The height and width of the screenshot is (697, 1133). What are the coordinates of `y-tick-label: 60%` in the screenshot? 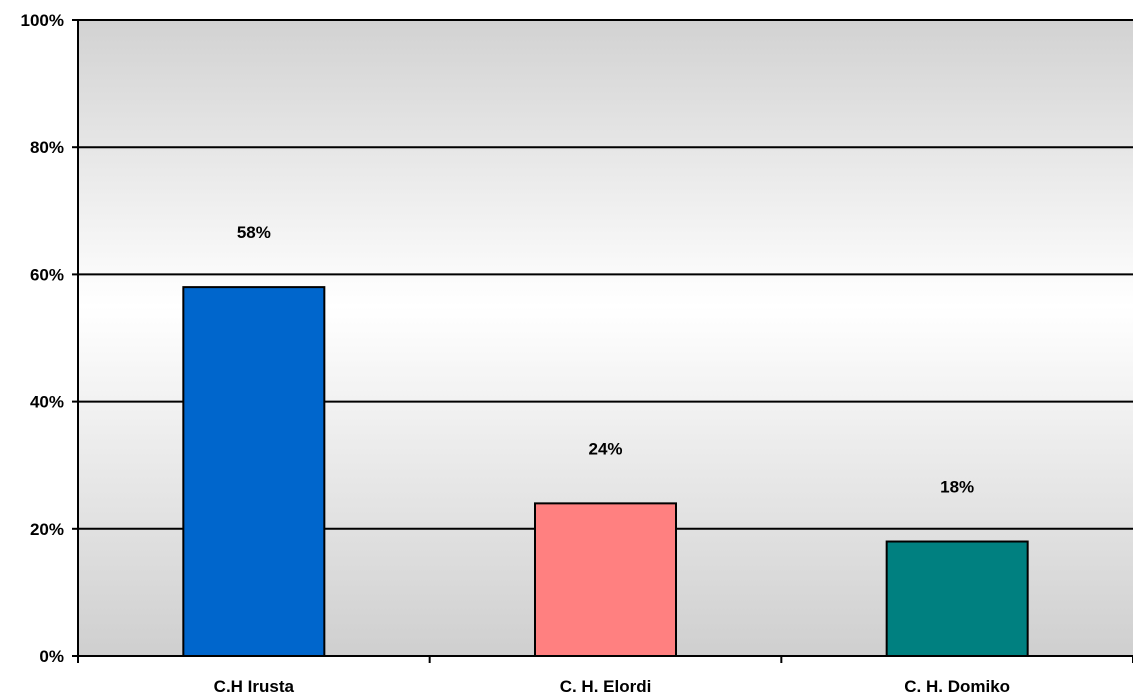 It's located at (47, 274).